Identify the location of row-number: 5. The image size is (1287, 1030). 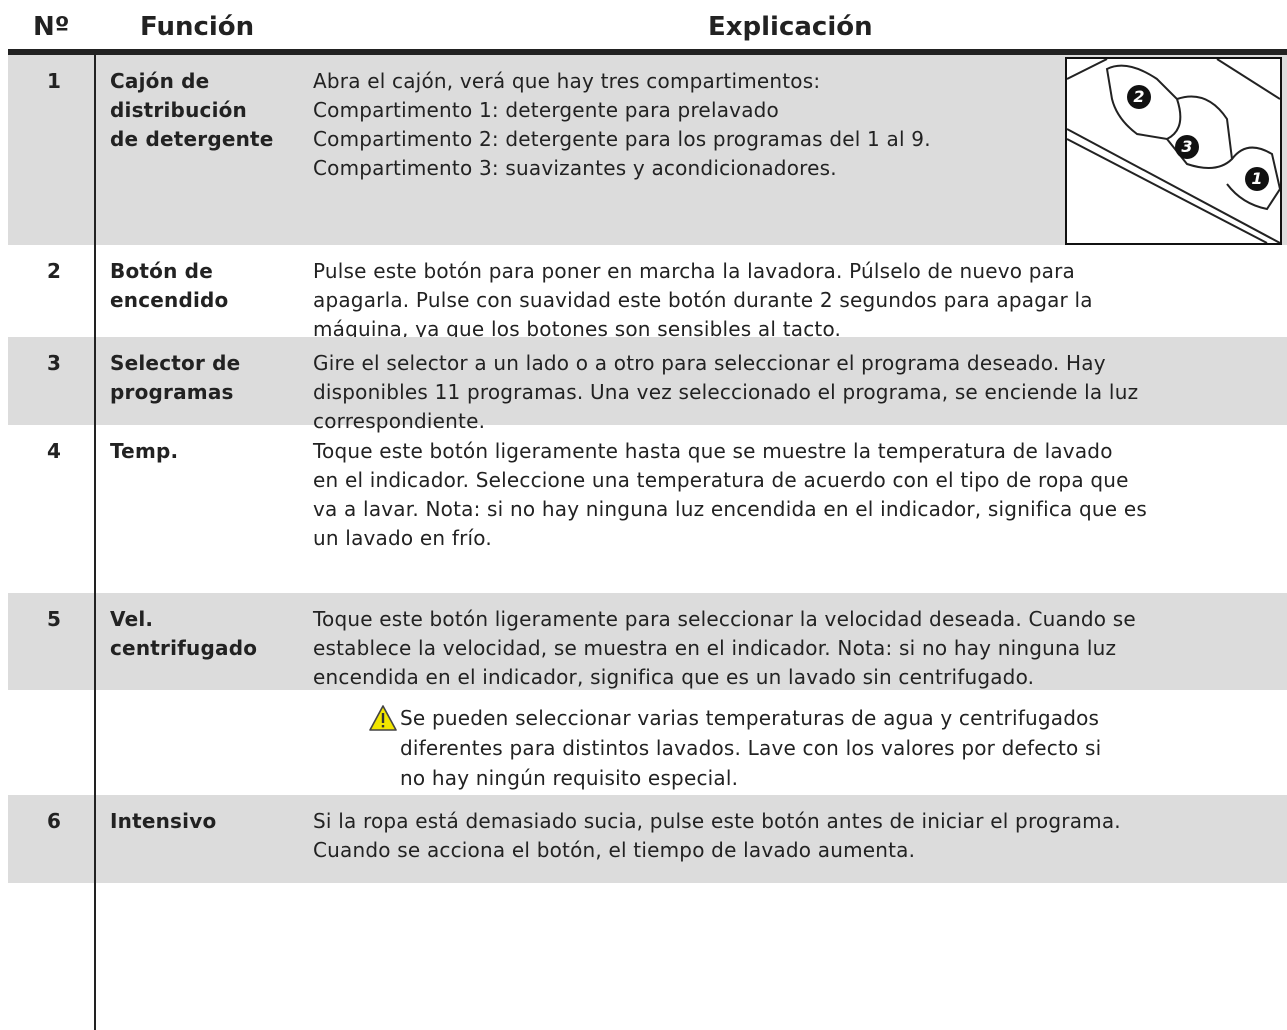
(54, 619).